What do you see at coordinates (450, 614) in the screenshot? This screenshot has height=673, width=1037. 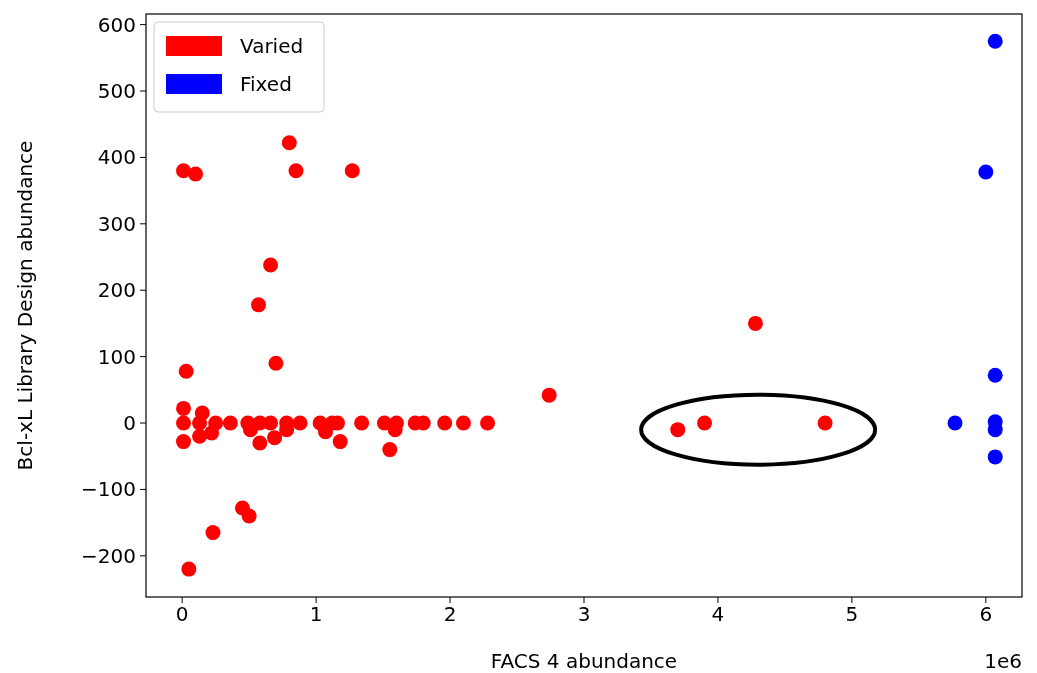 I see `x-tick-label: 2` at bounding box center [450, 614].